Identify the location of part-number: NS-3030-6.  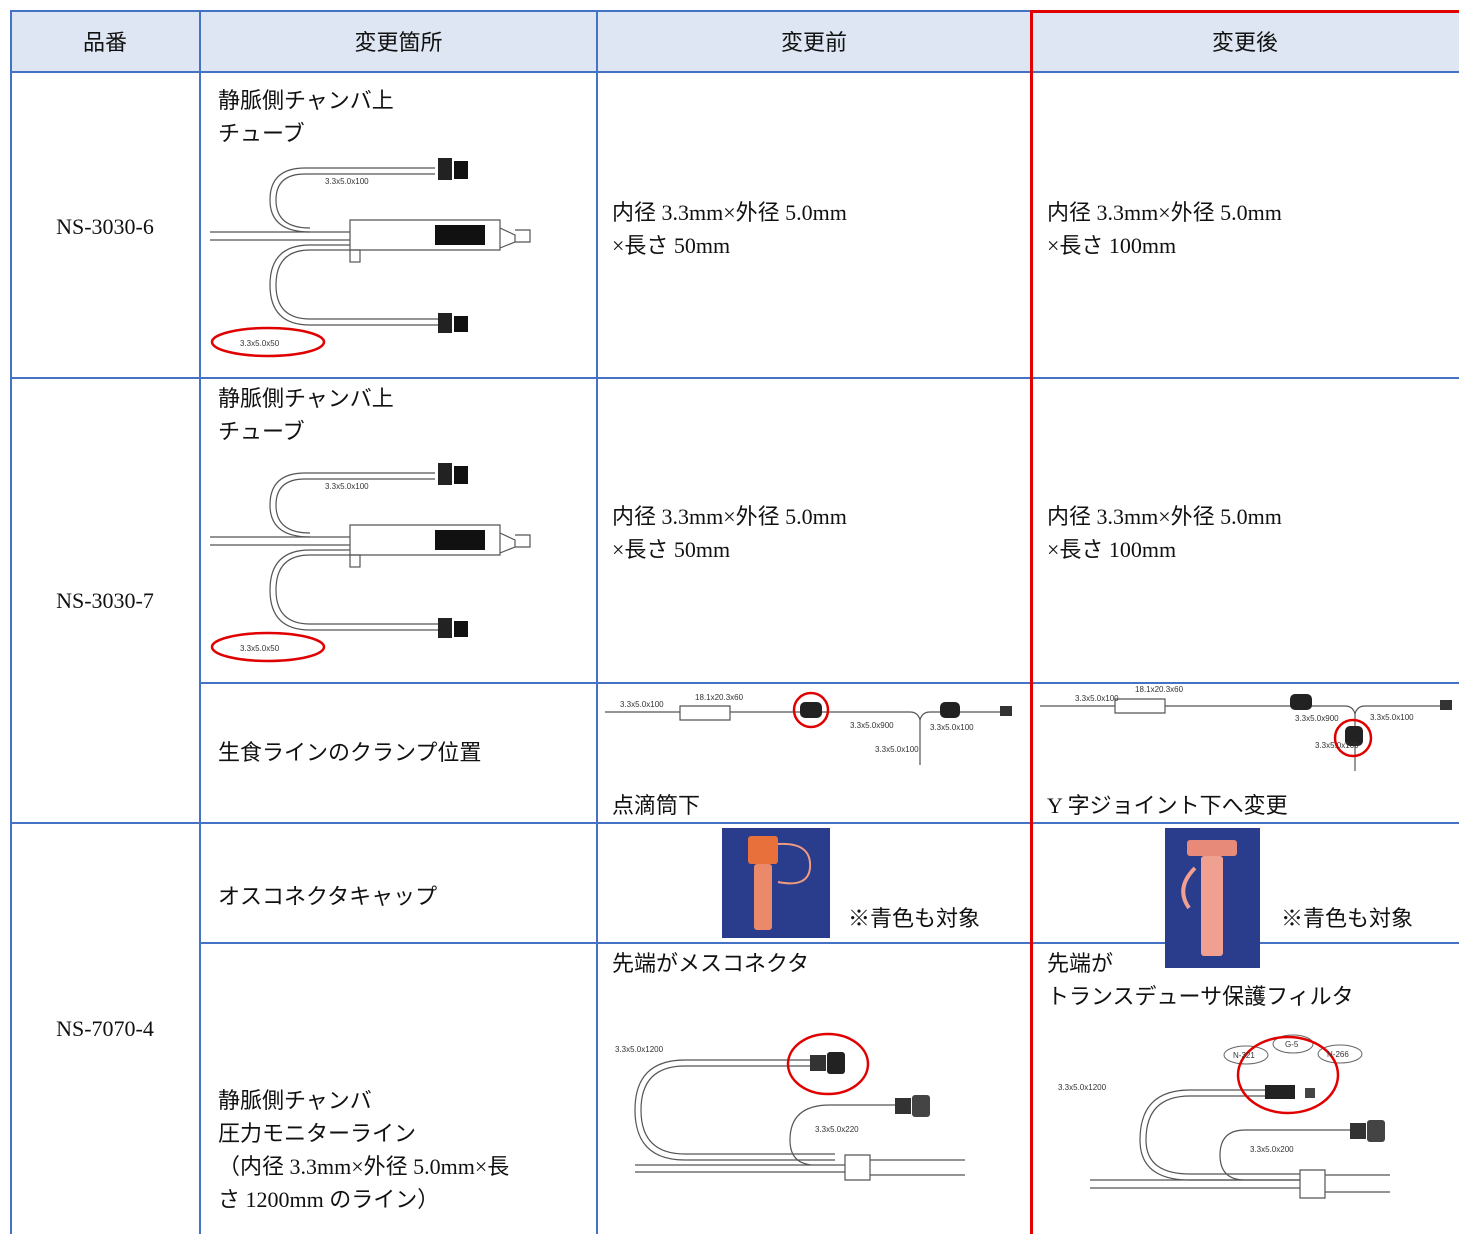
(105, 226).